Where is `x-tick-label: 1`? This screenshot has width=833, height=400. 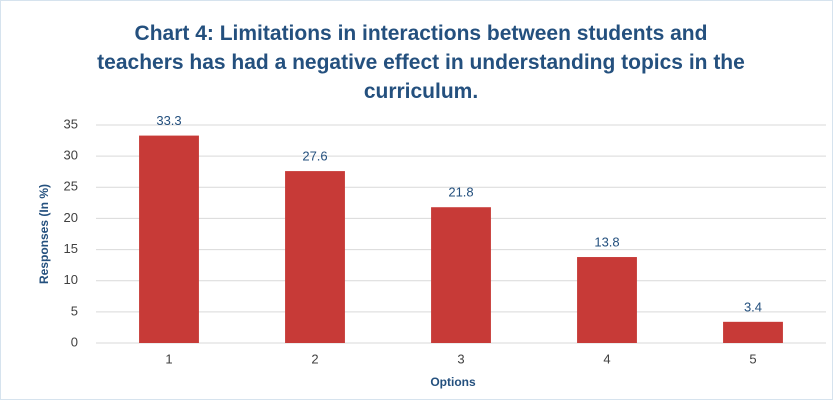 x-tick-label: 1 is located at coordinates (168, 358).